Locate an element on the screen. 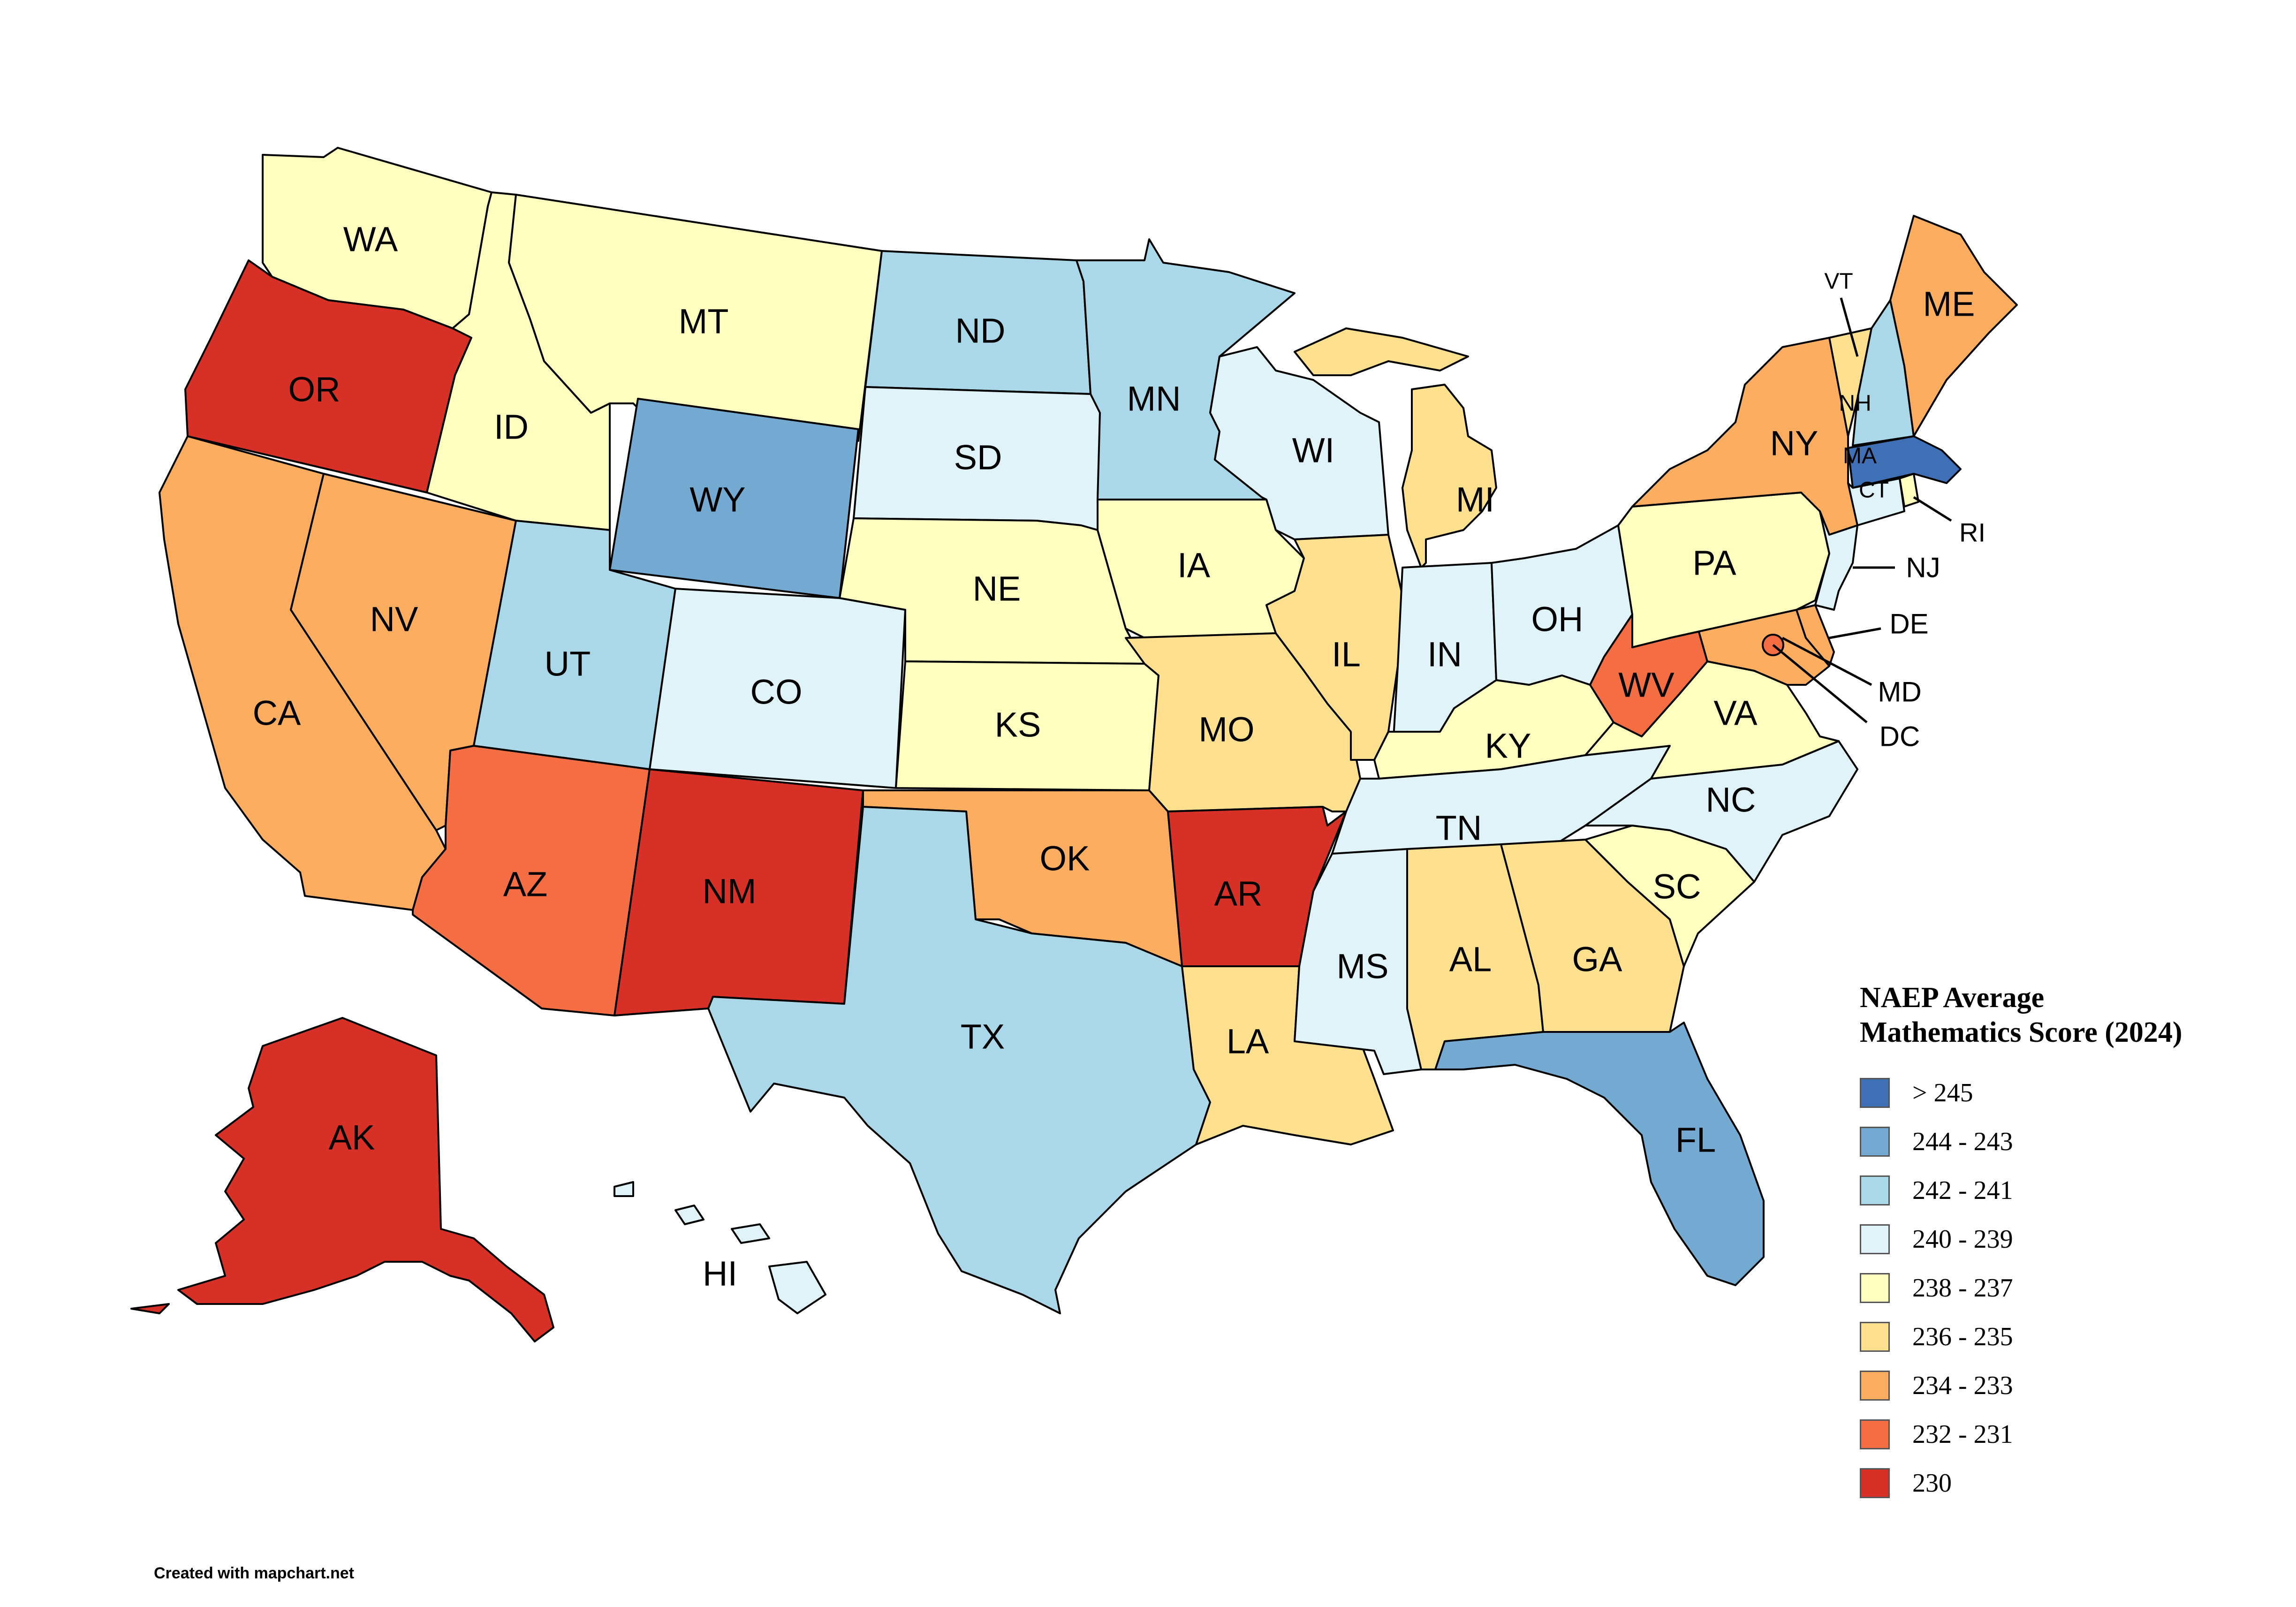 This screenshot has width=2296, height=1607. label-az: AZ is located at coordinates (525, 884).